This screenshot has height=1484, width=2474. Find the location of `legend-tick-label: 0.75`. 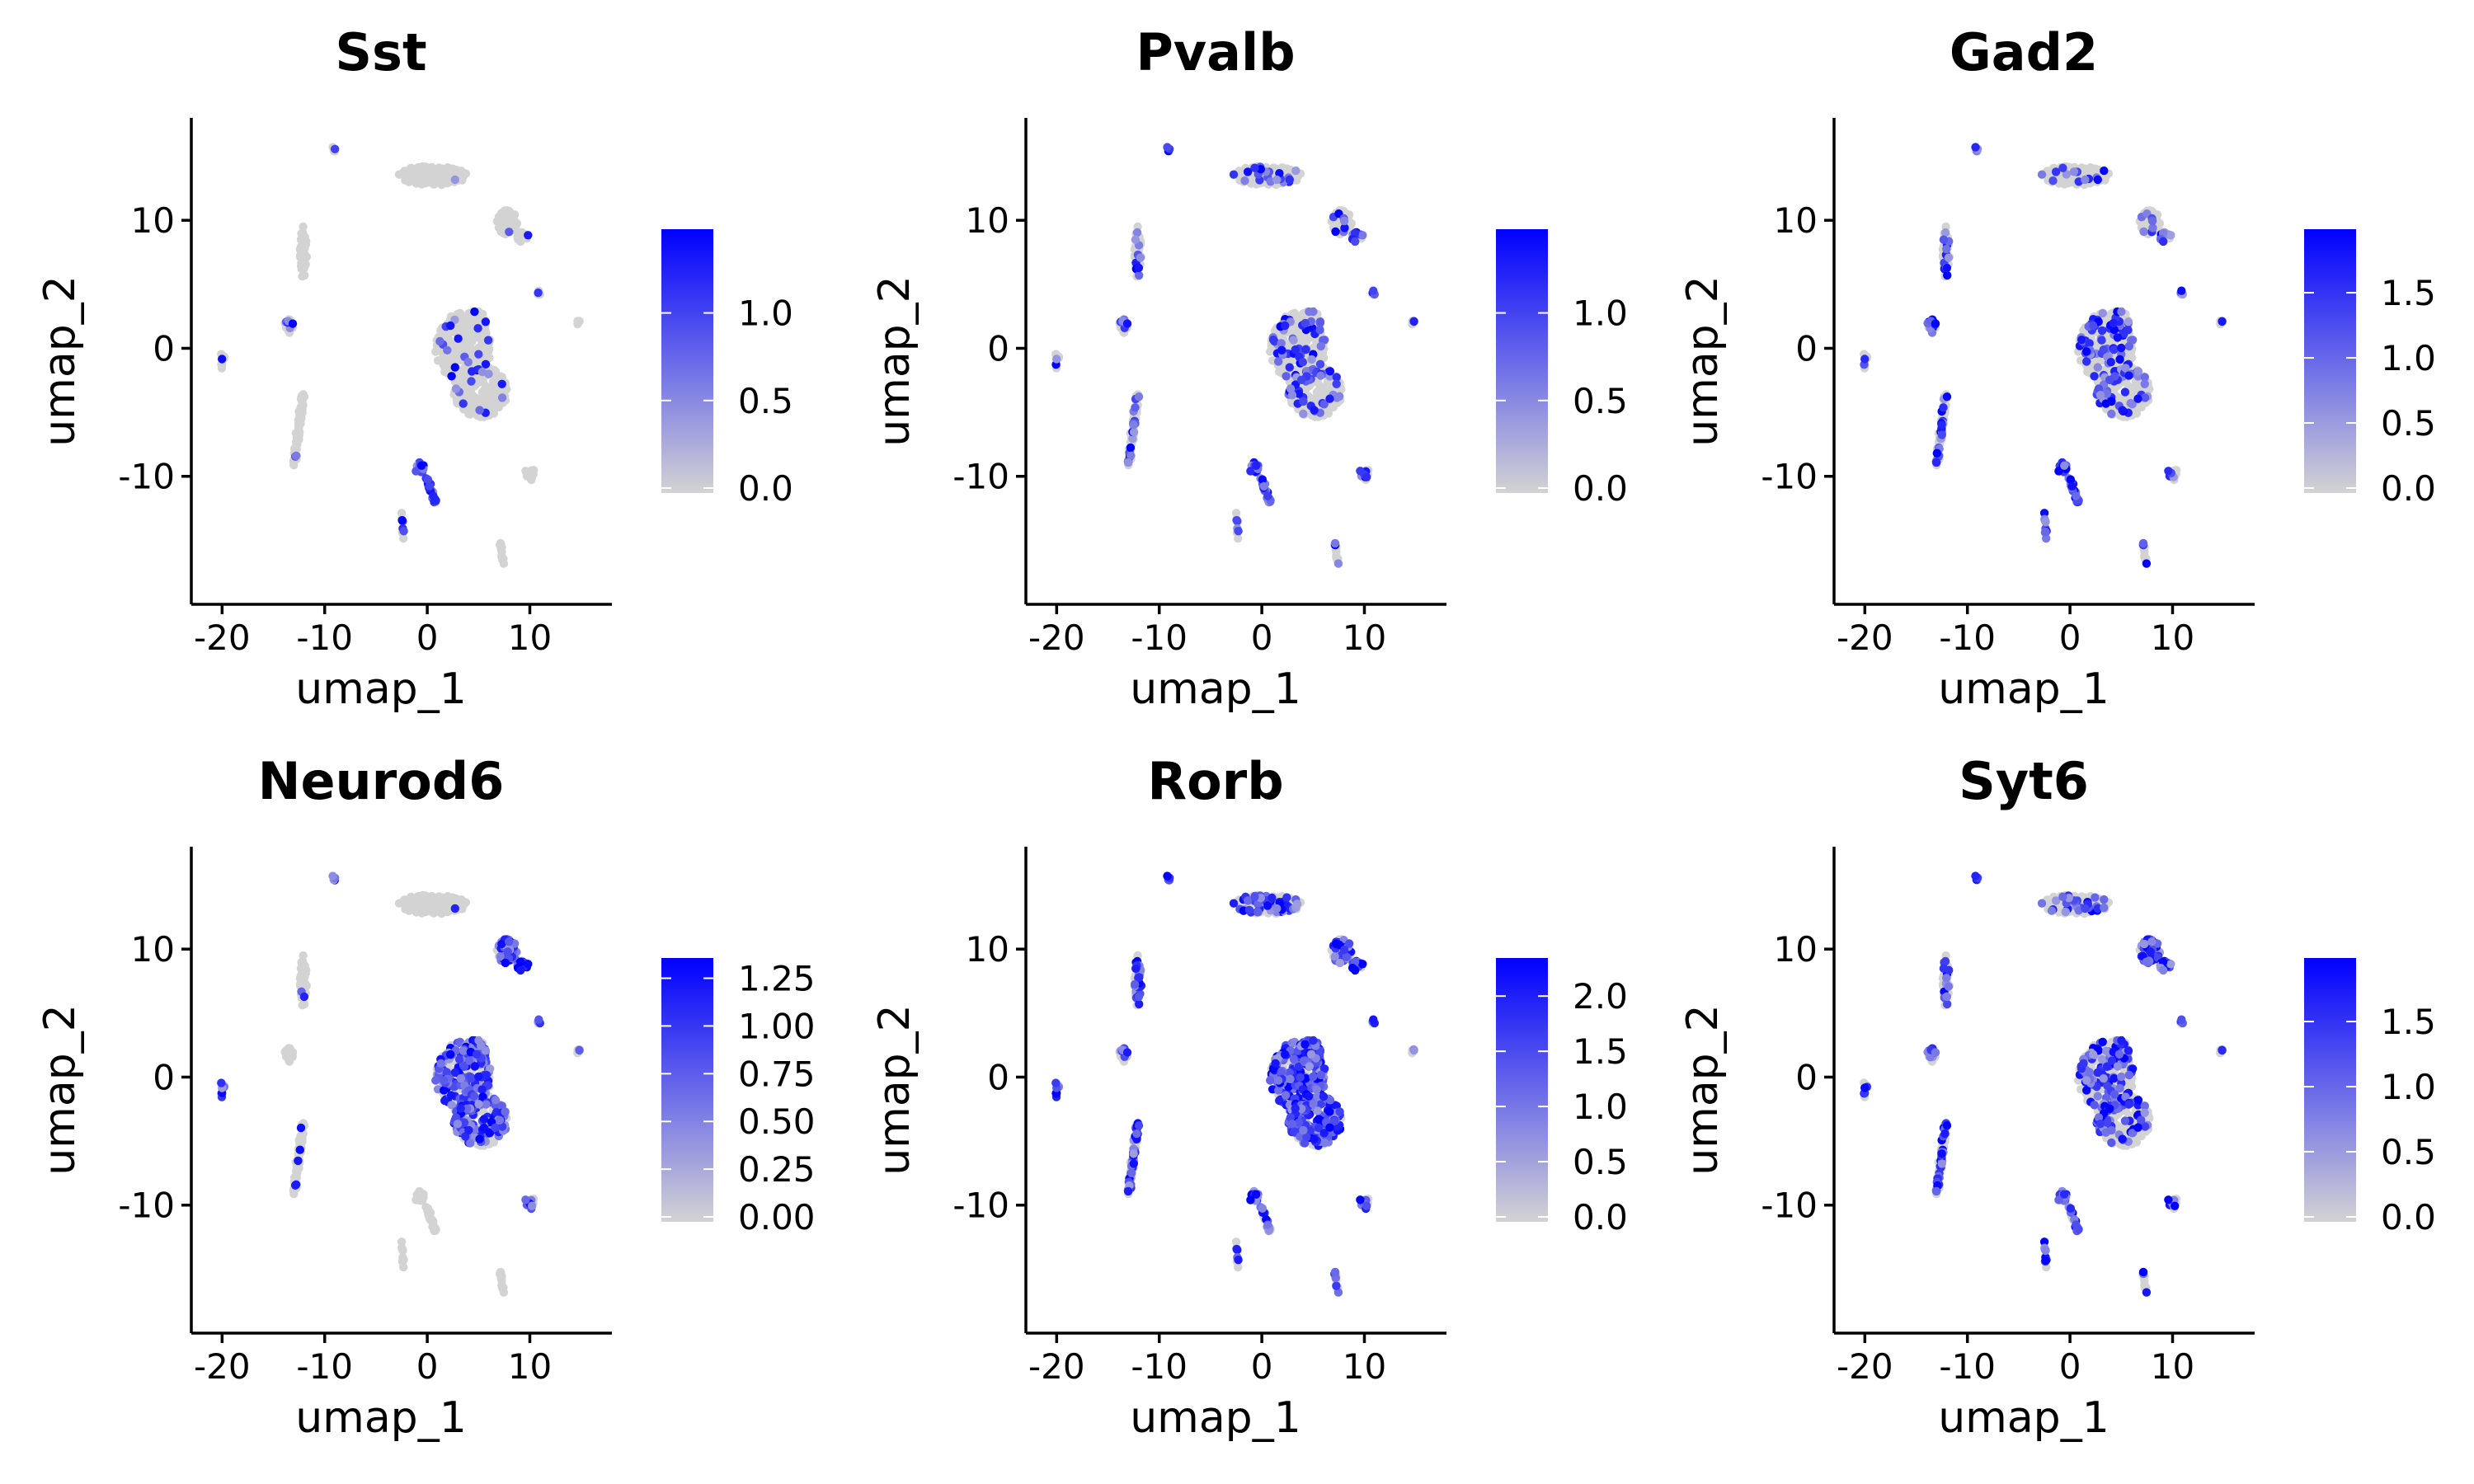

legend-tick-label: 0.75 is located at coordinates (777, 1074).